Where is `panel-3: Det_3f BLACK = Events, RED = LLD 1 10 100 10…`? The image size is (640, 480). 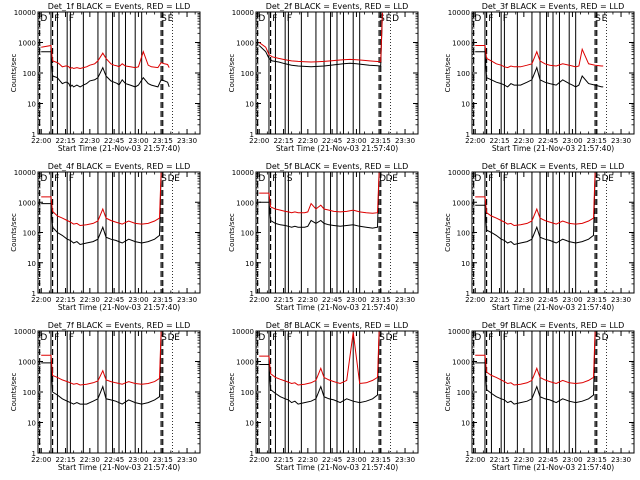
panel-3: Det_3f BLACK = Events, RED = LLD 1 10 100 10… is located at coordinates (539, 77).